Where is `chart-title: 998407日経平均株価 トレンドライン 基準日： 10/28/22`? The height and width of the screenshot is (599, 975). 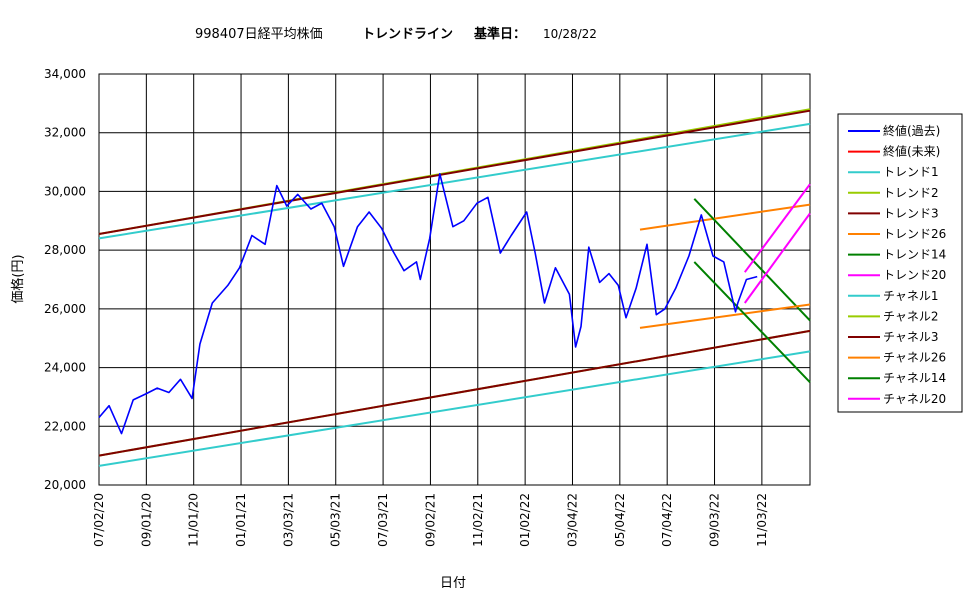
chart-title: 998407日経平均株価 トレンドライン 基準日： 10/28/22 is located at coordinates (396, 34).